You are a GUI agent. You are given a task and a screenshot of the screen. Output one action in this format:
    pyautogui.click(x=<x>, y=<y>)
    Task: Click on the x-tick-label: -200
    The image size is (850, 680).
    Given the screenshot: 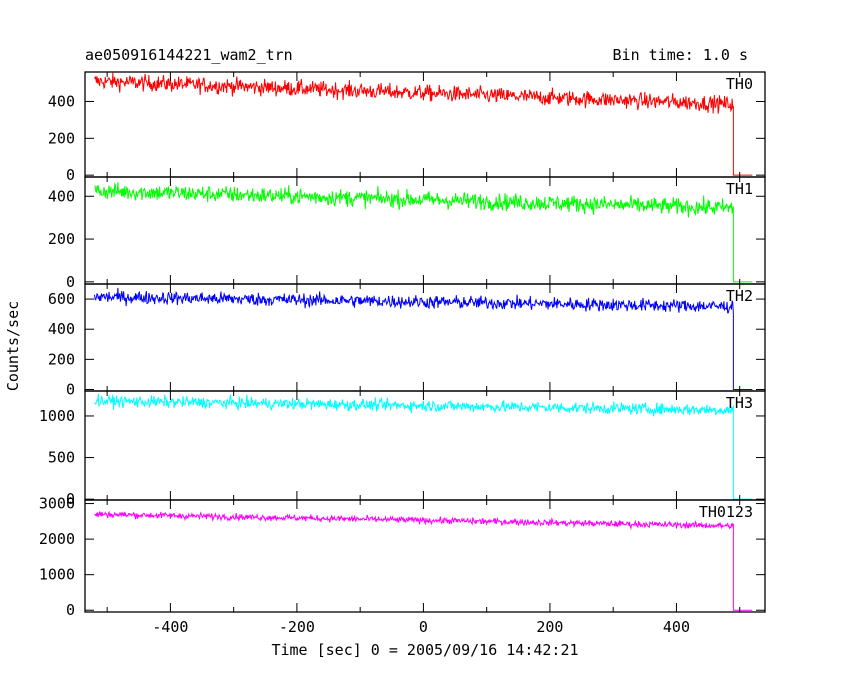 What is the action you would take?
    pyautogui.click(x=297, y=627)
    